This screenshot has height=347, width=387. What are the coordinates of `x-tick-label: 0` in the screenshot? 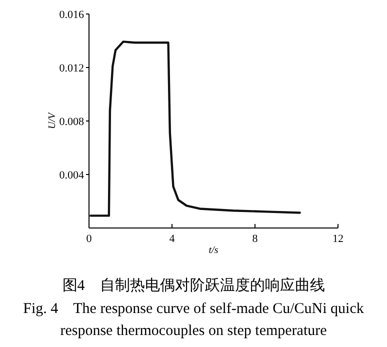 It's located at (89, 239).